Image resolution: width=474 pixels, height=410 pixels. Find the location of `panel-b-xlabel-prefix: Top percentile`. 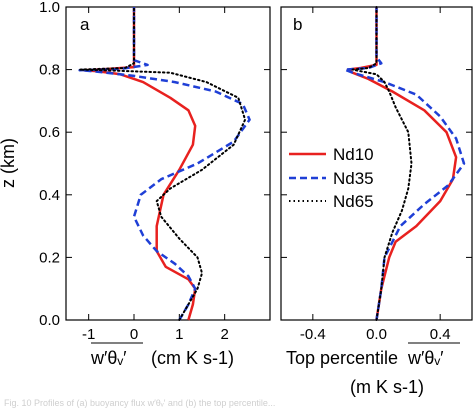

panel-b-xlabel-prefix: Top percentile is located at coordinates (342, 358).